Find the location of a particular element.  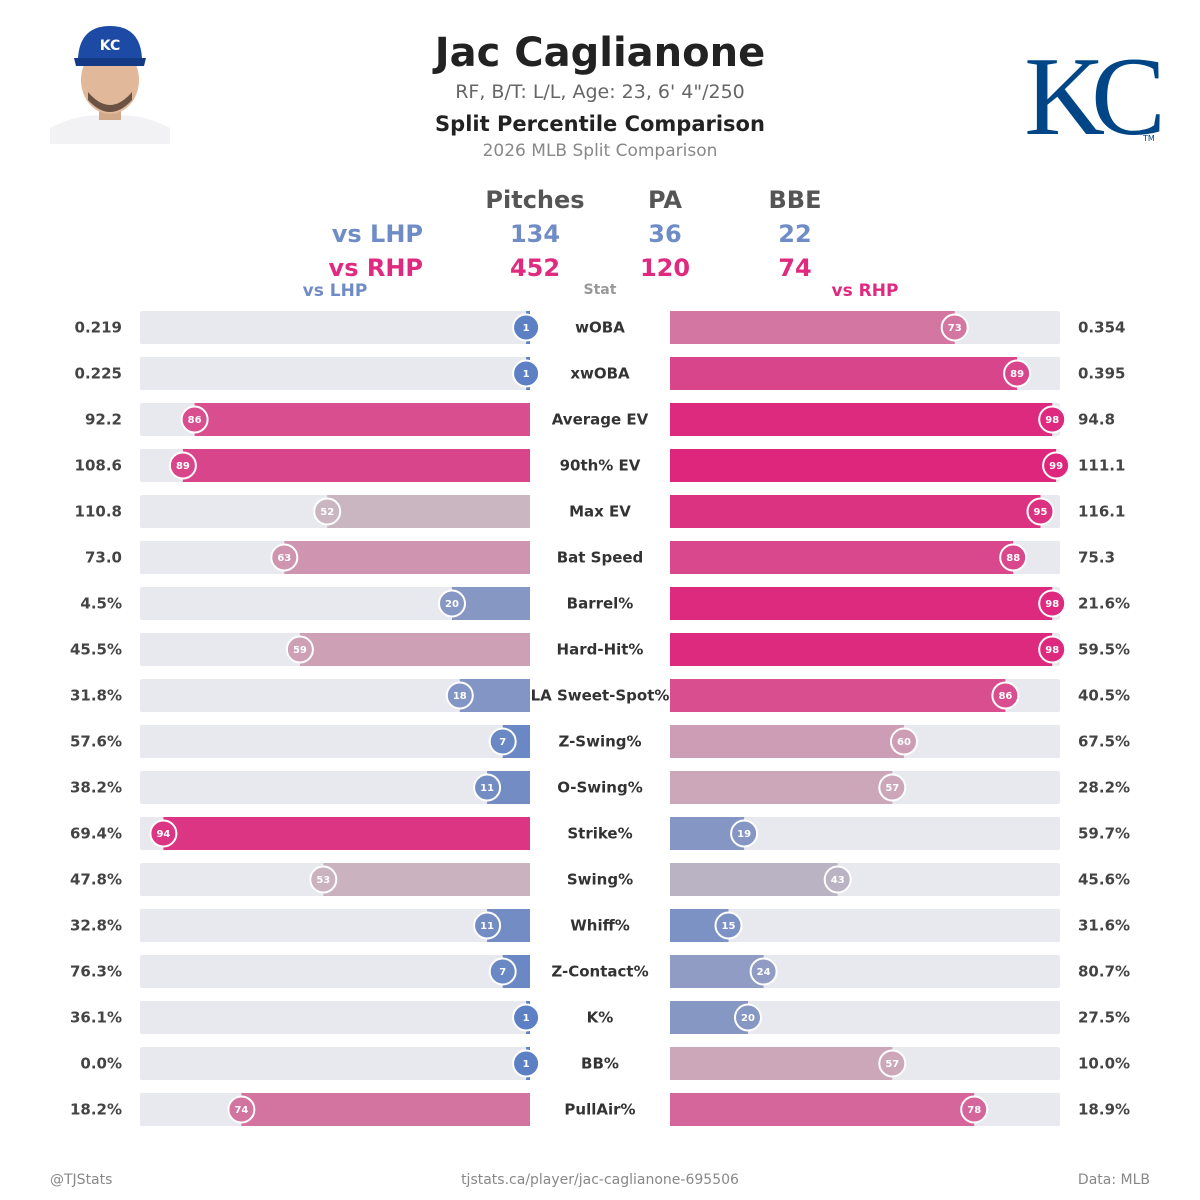

stat-row: 86 98 Average EV 92.2 94.8 is located at coordinates (600, 419).